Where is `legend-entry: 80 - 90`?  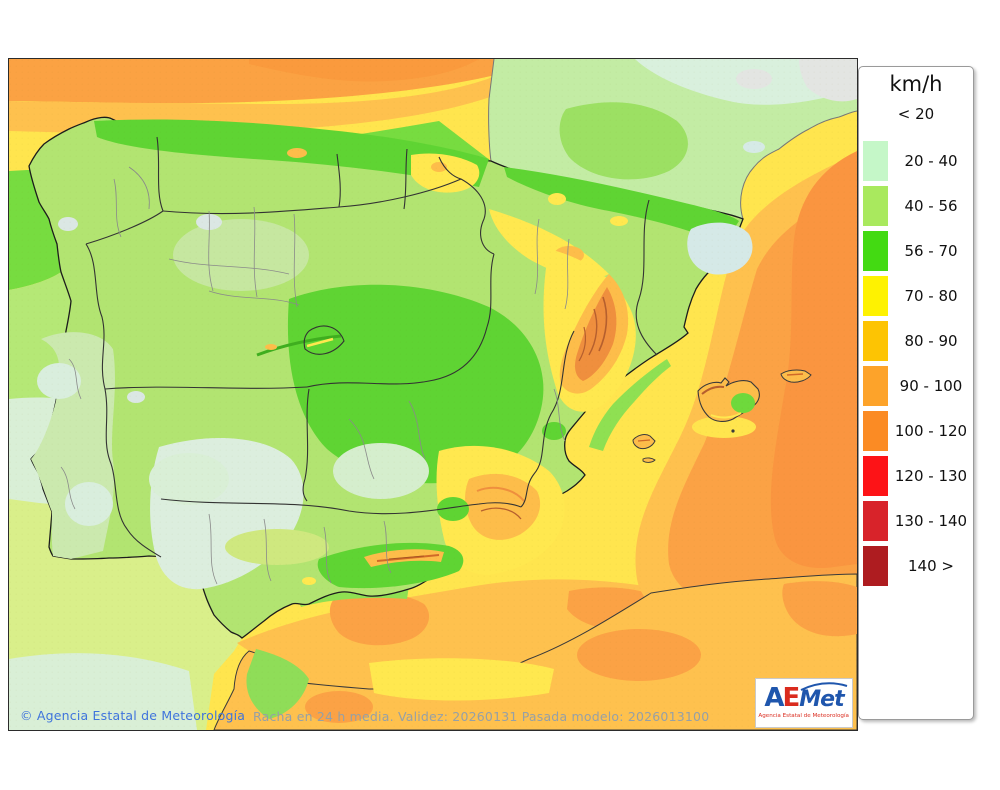
legend-entry: 80 - 90 is located at coordinates (916, 341).